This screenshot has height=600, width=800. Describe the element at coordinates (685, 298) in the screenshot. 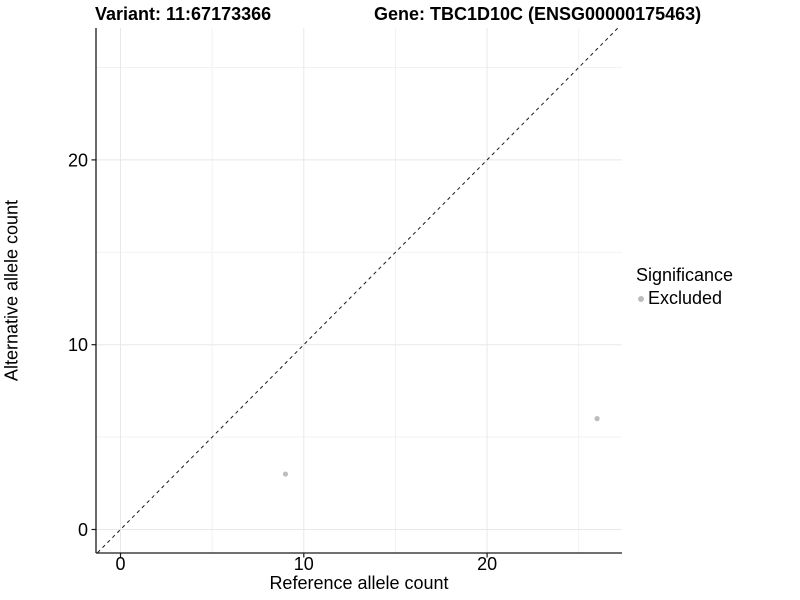

I see `legend-item-label: Excluded` at that location.